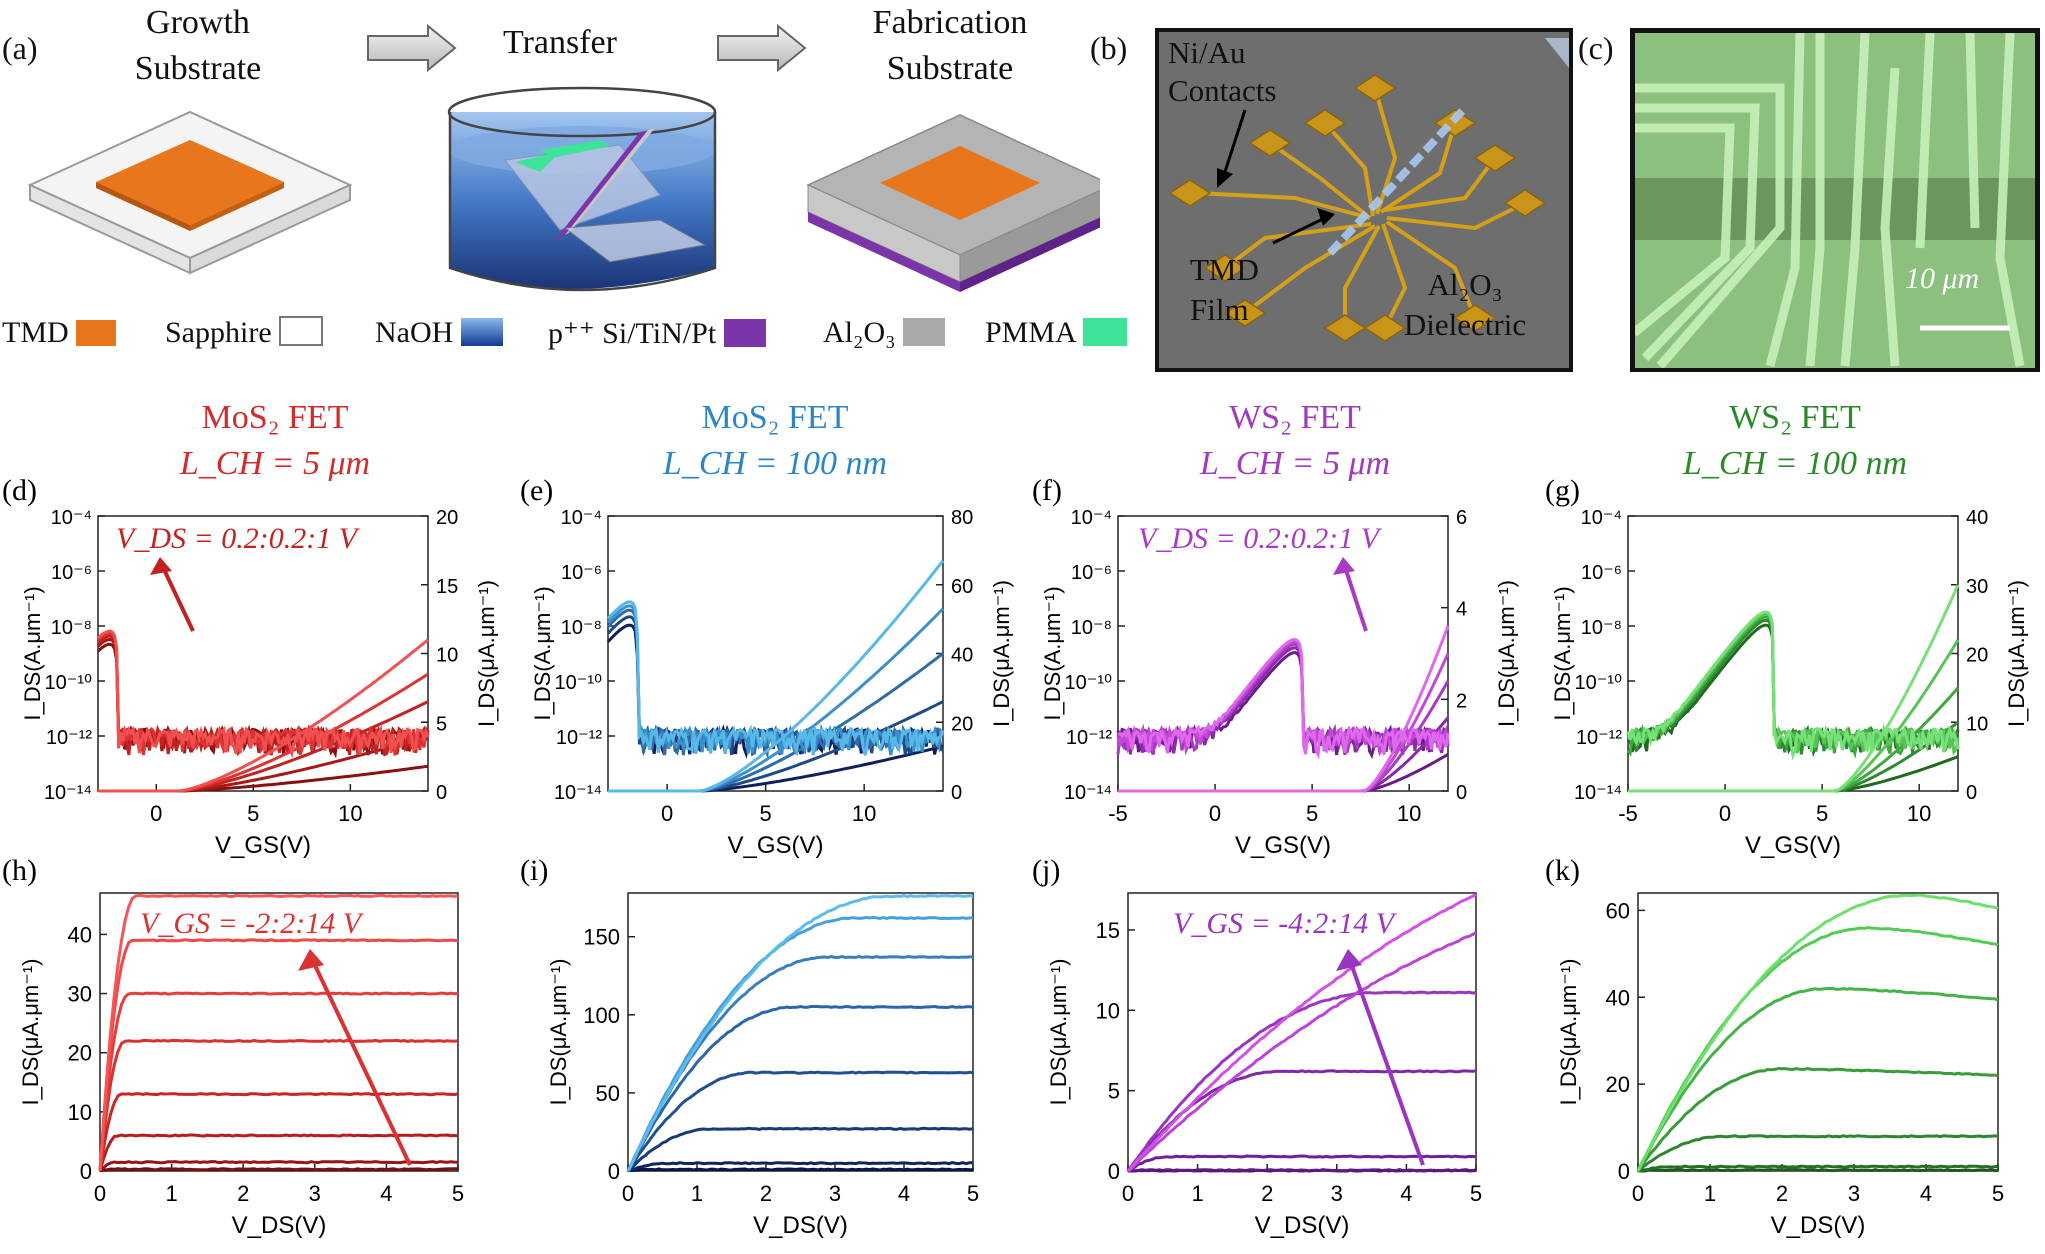 Image resolution: width=2045 pixels, height=1254 pixels. Describe the element at coordinates (1364, 200) in the screenshot. I see `device-layout-image` at that location.